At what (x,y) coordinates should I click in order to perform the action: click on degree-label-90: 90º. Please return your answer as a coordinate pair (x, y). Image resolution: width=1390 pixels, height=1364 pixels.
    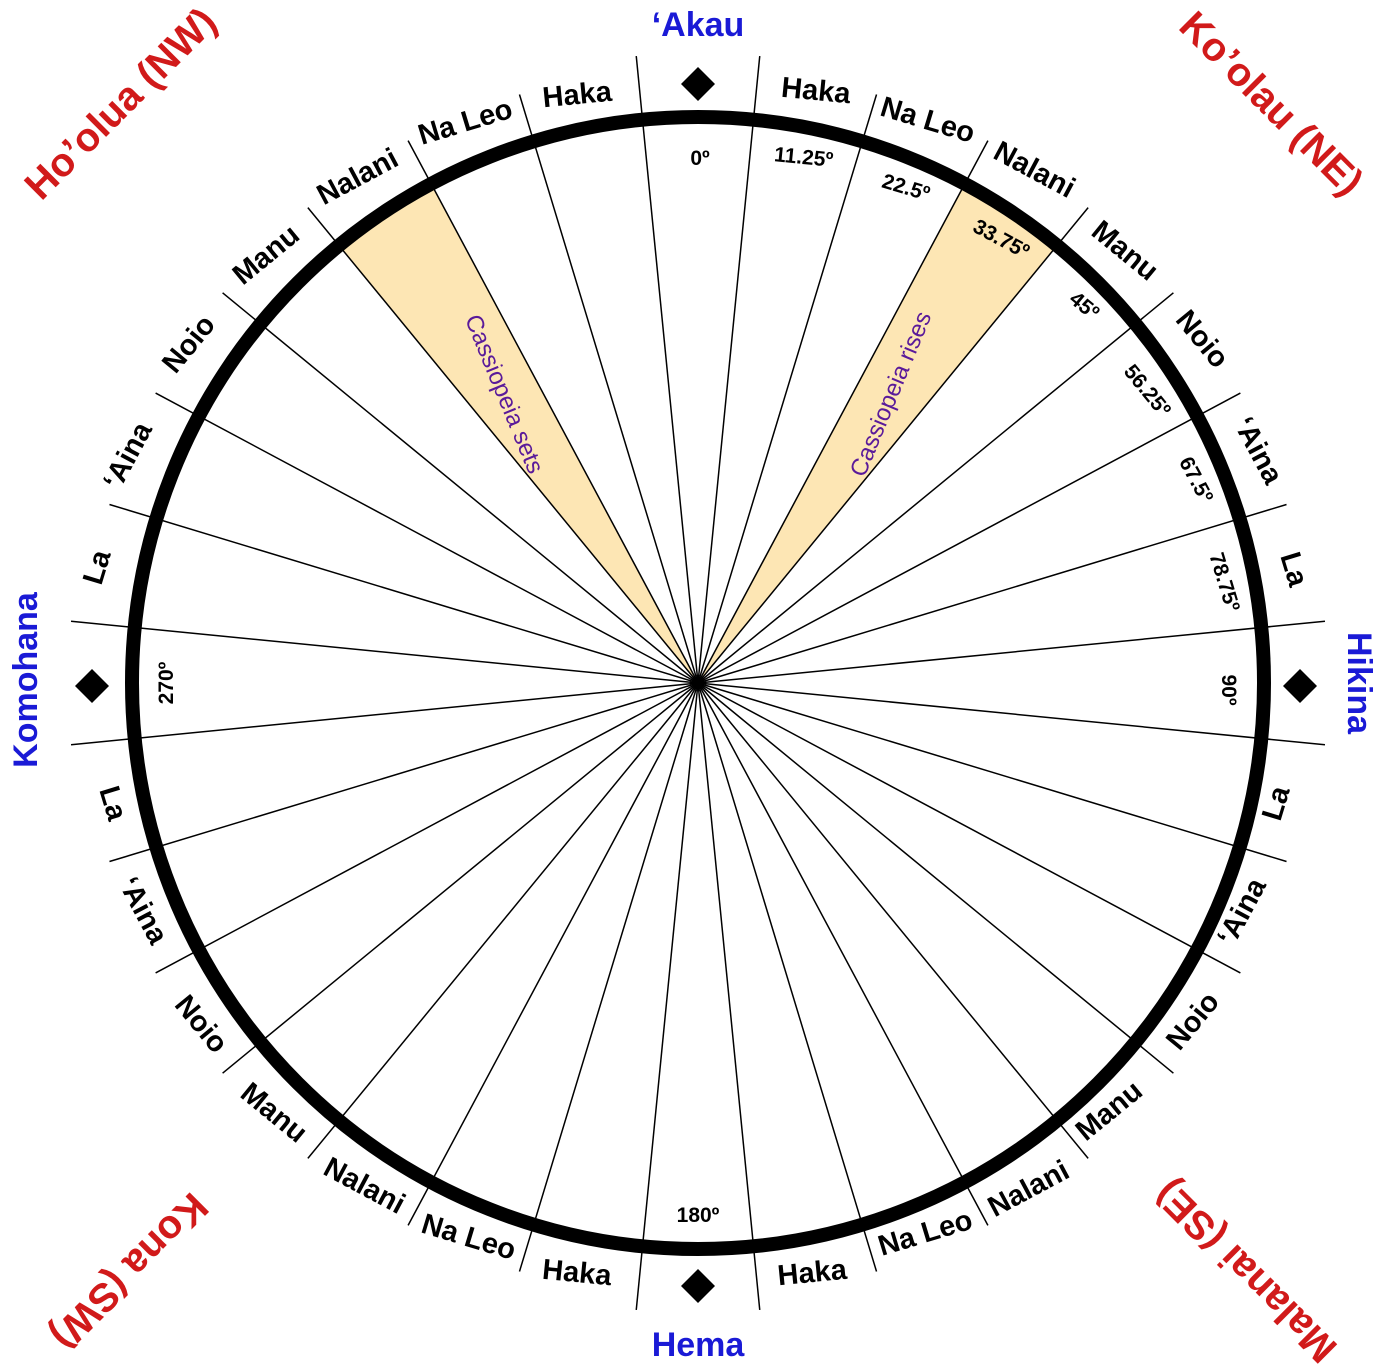
    Looking at the image, I should click on (1228, 689).